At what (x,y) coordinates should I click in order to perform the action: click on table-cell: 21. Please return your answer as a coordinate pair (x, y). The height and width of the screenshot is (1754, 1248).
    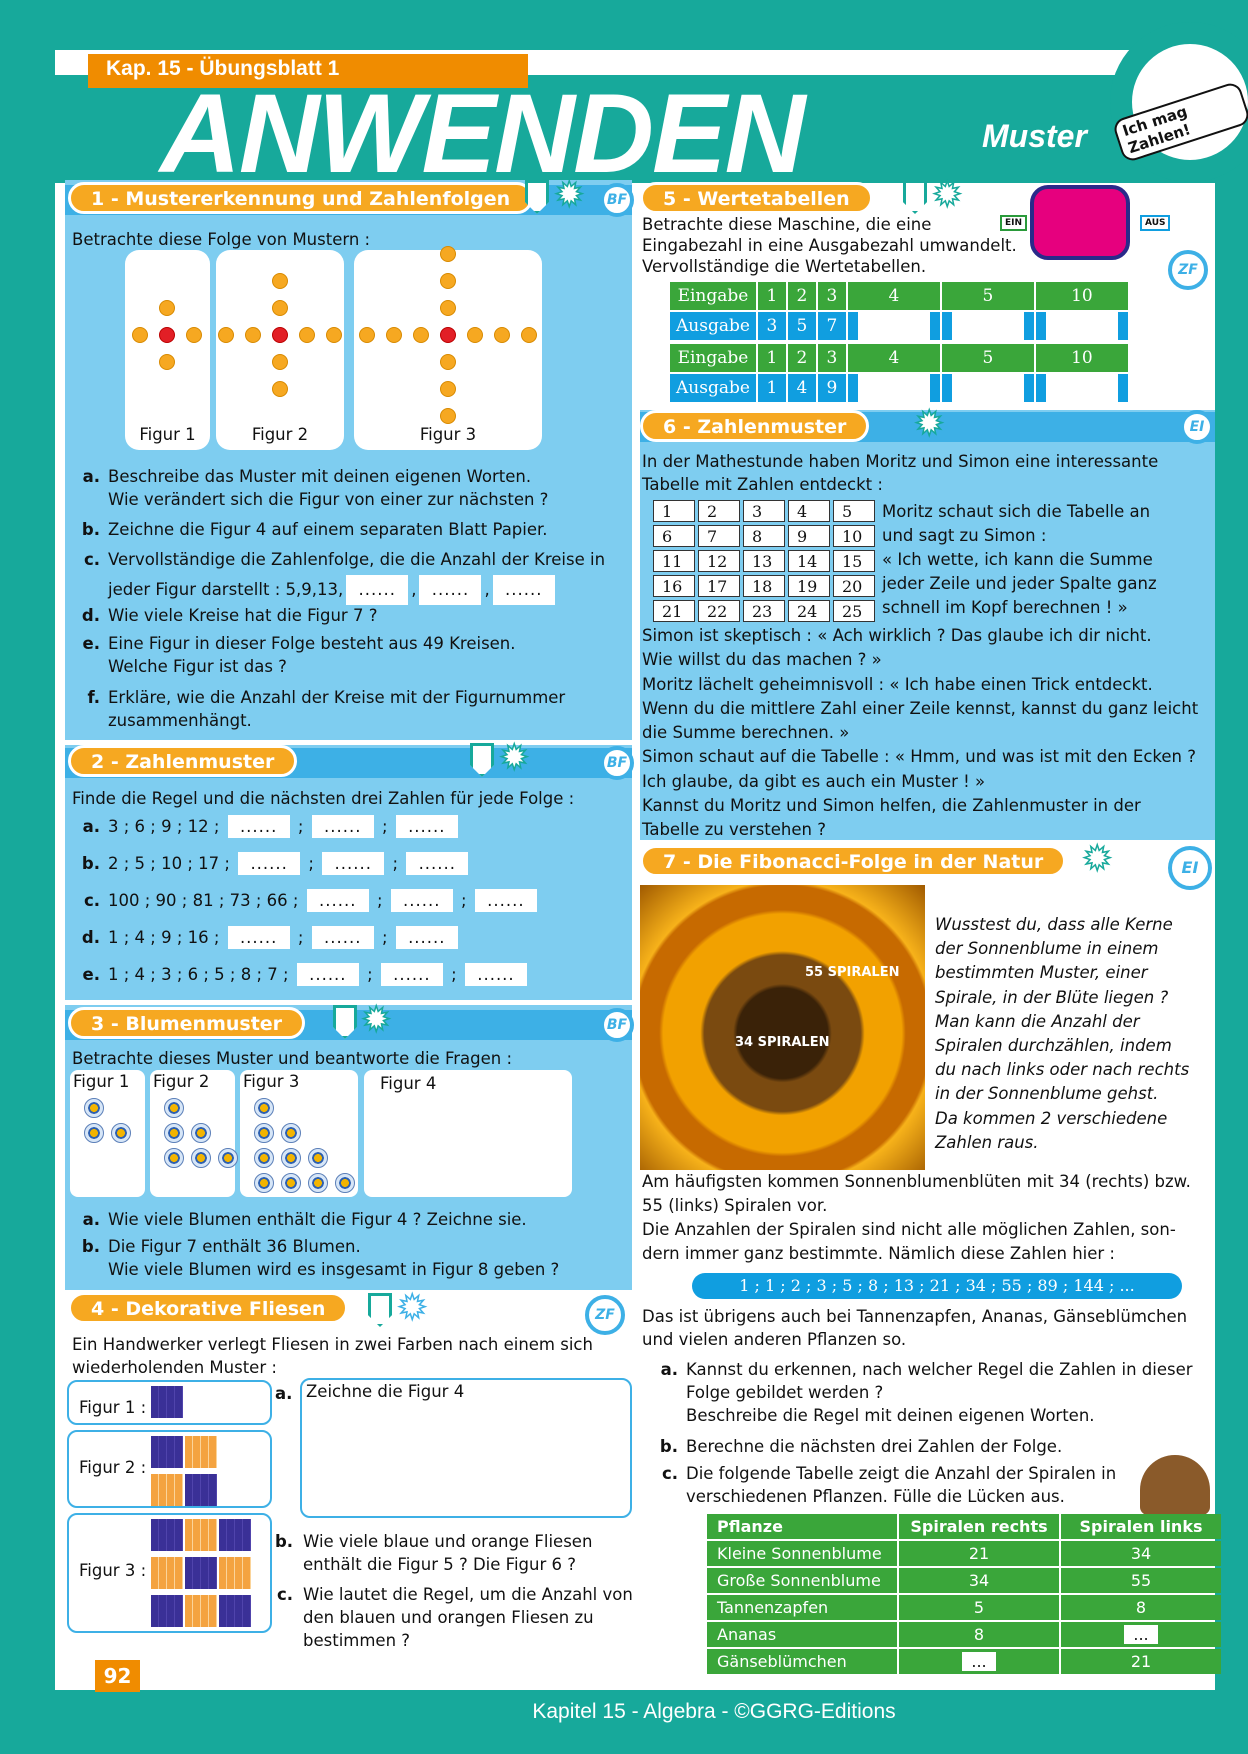
    Looking at the image, I should click on (979, 1553).